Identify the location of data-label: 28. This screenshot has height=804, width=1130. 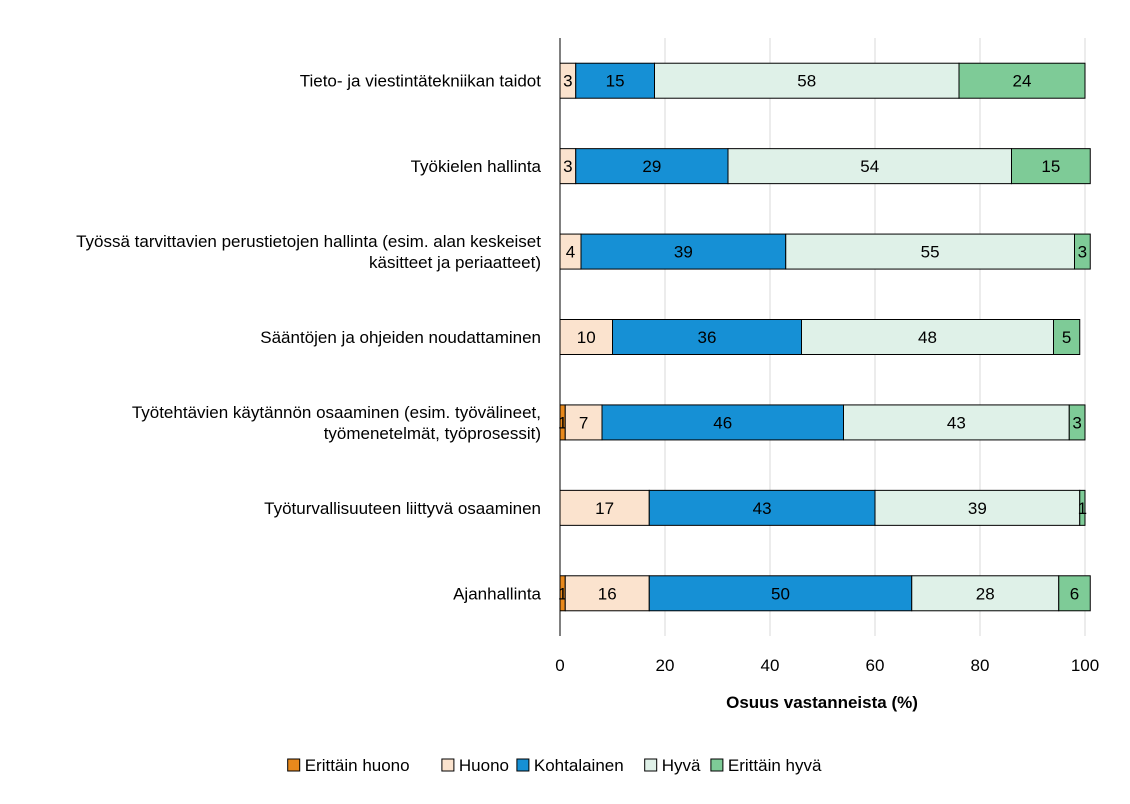
(985, 593).